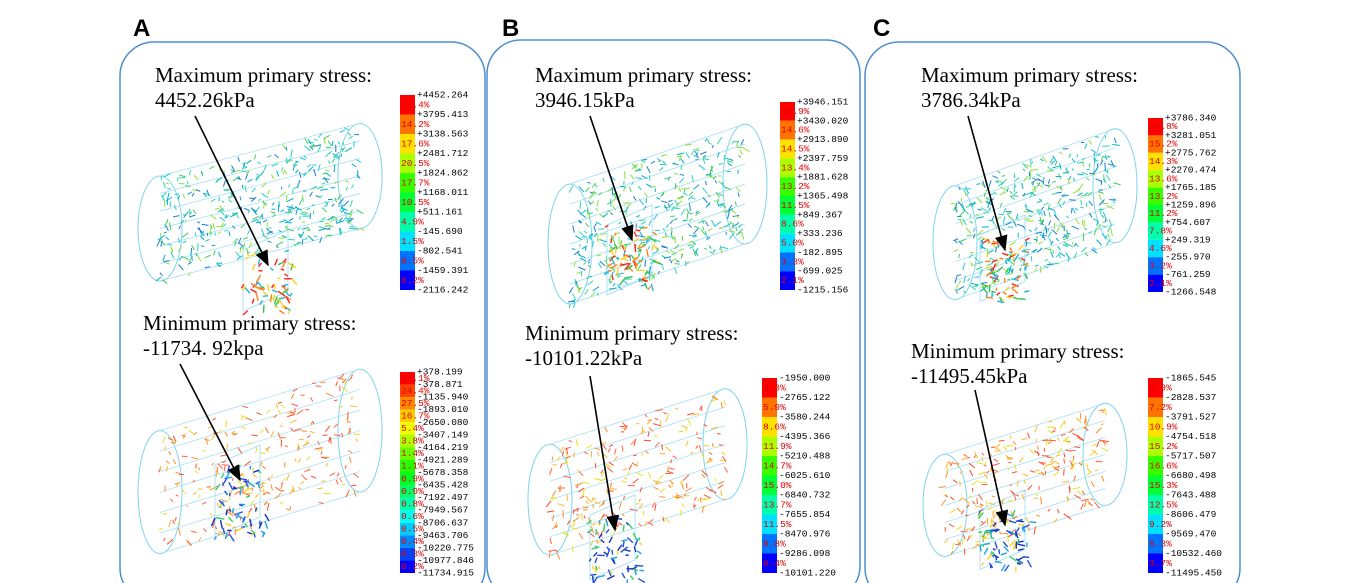  What do you see at coordinates (443, 422) in the screenshot?
I see `legend-value: -2650.080` at bounding box center [443, 422].